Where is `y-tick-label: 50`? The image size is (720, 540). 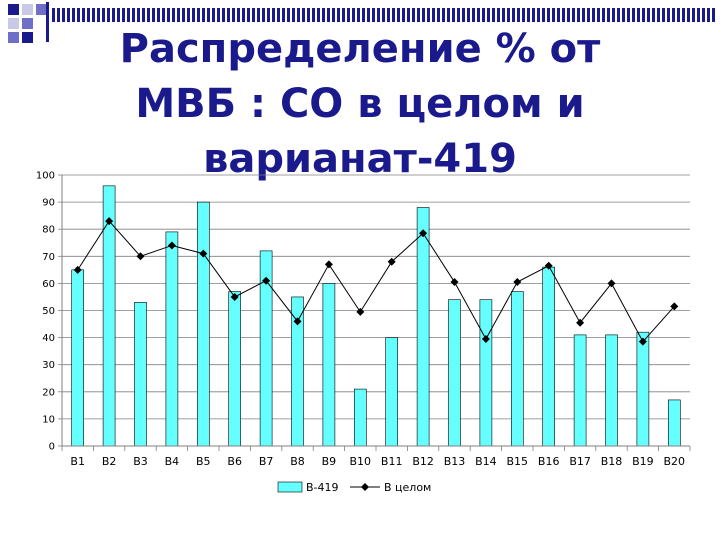
y-tick-label: 50 is located at coordinates (48, 311).